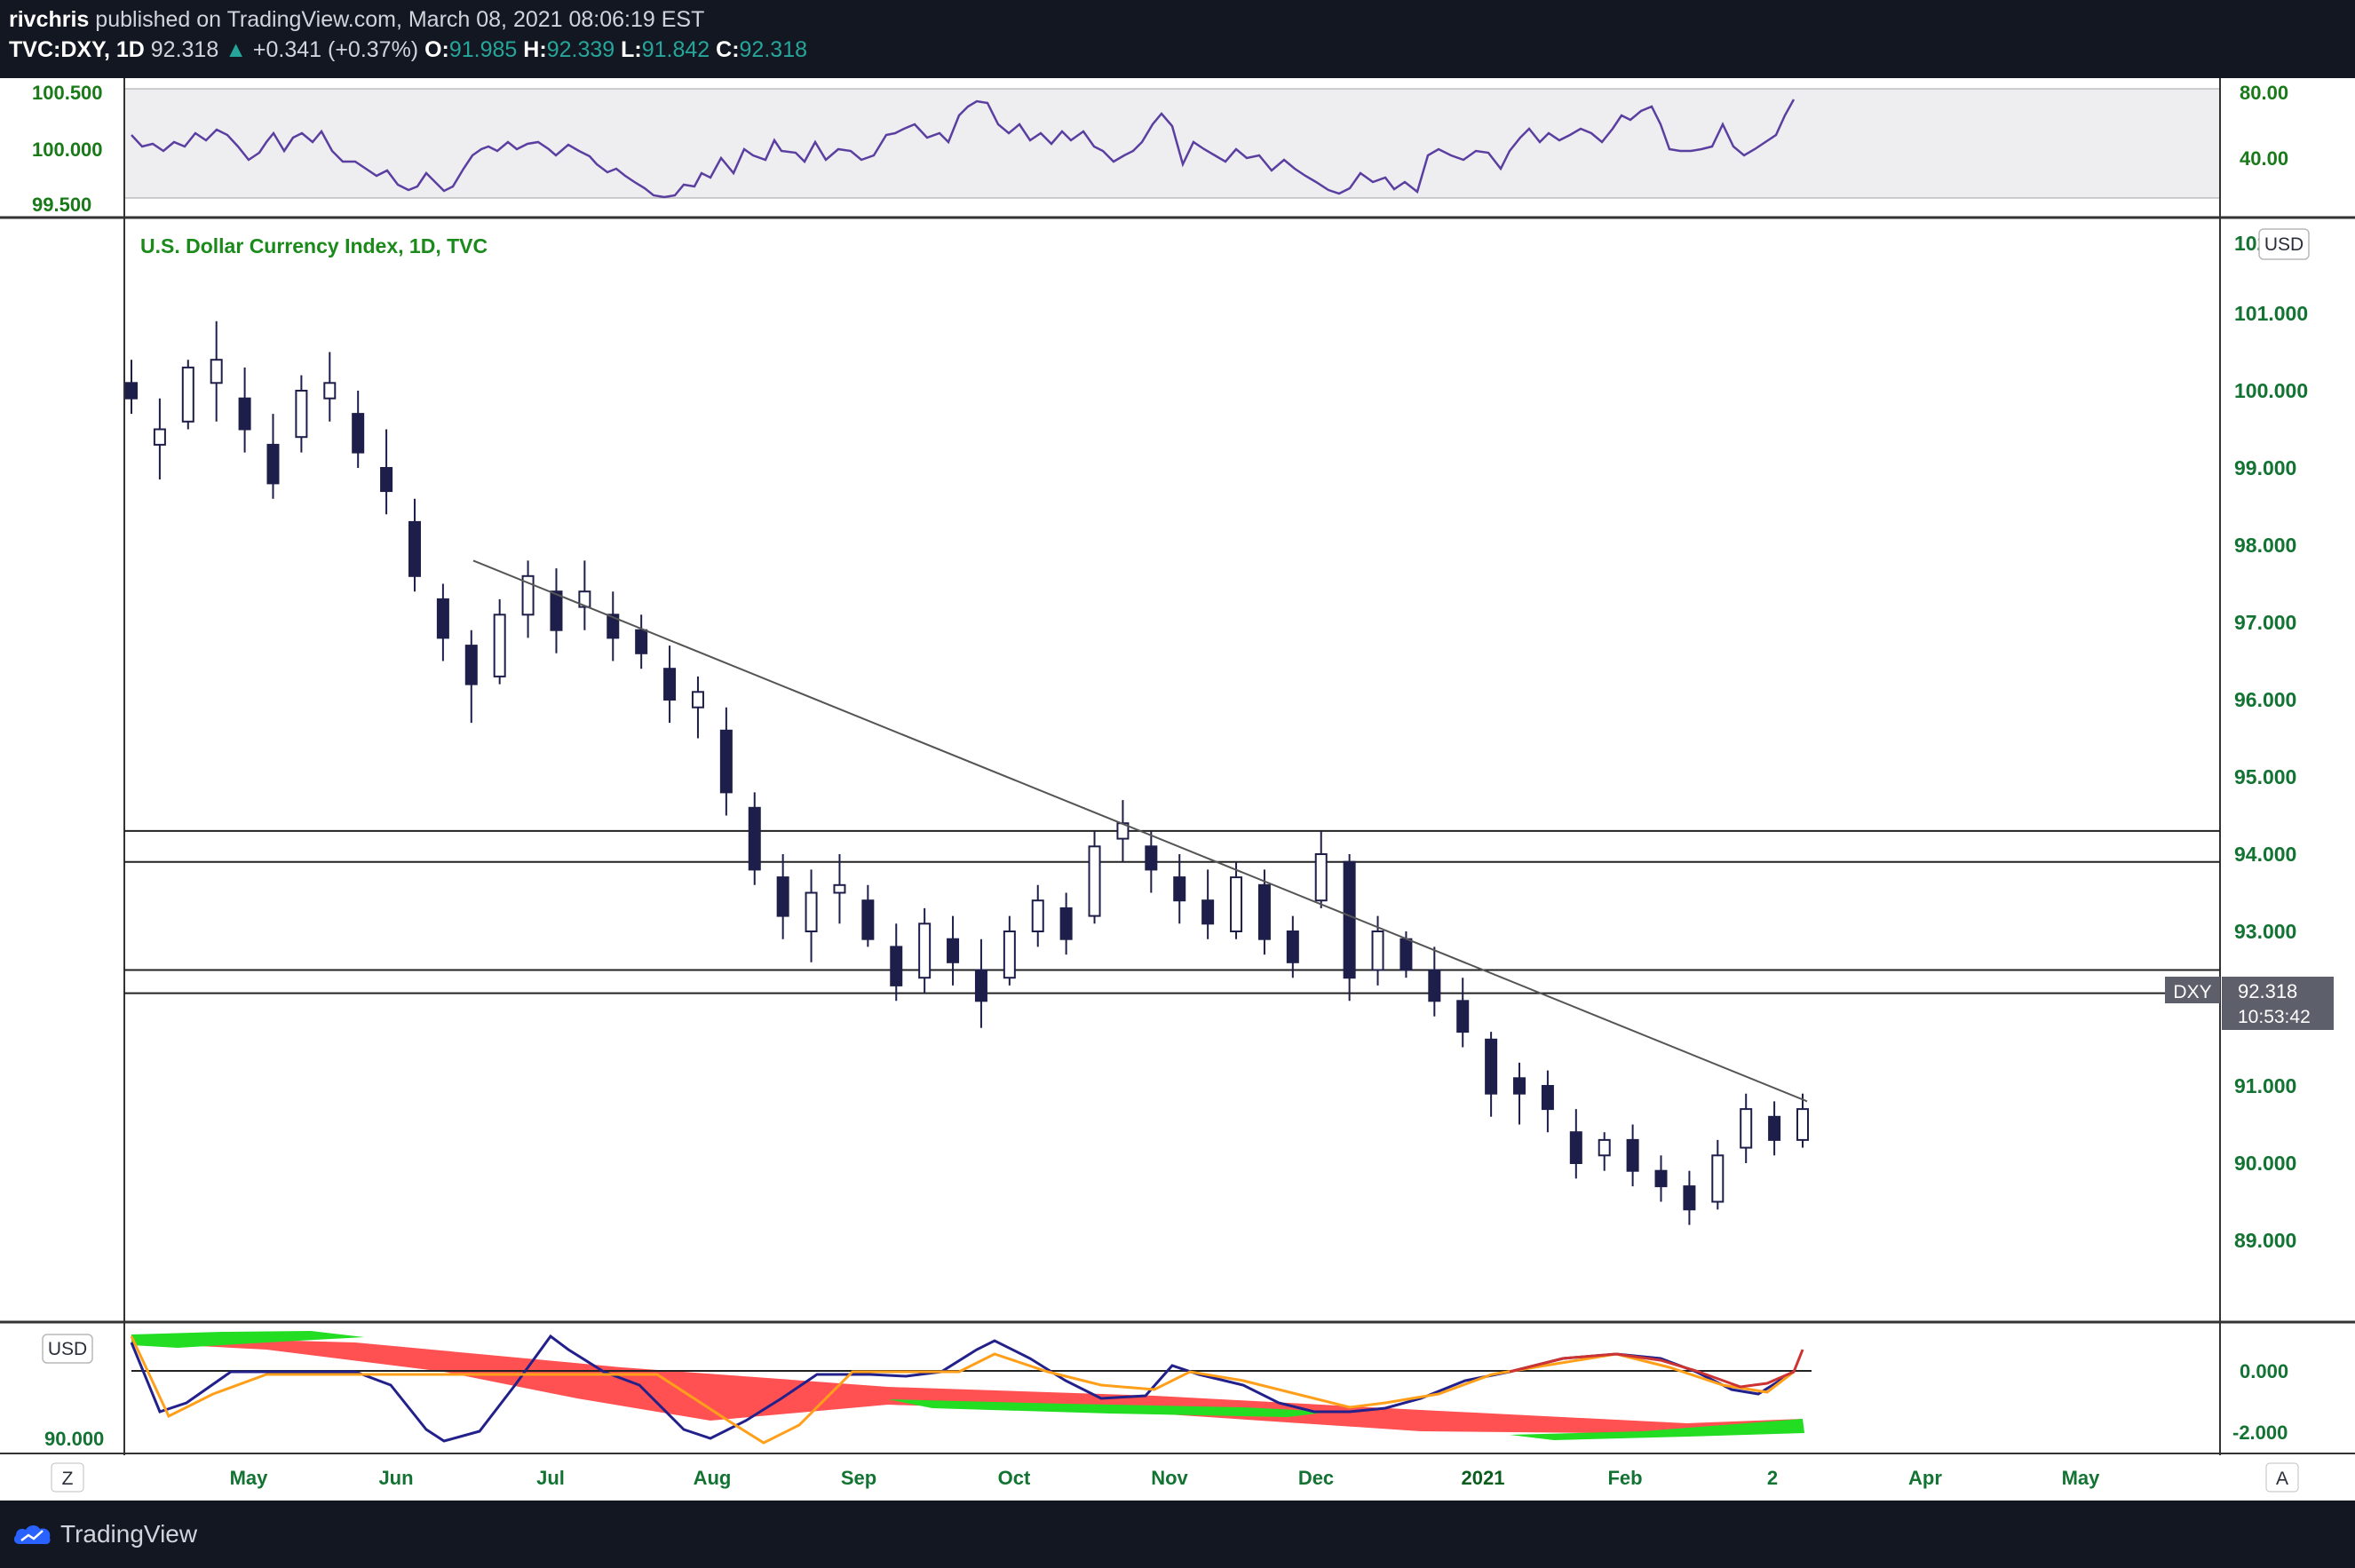 The height and width of the screenshot is (1568, 2355). Describe the element at coordinates (1772, 1478) in the screenshot. I see `time-label: 2` at that location.